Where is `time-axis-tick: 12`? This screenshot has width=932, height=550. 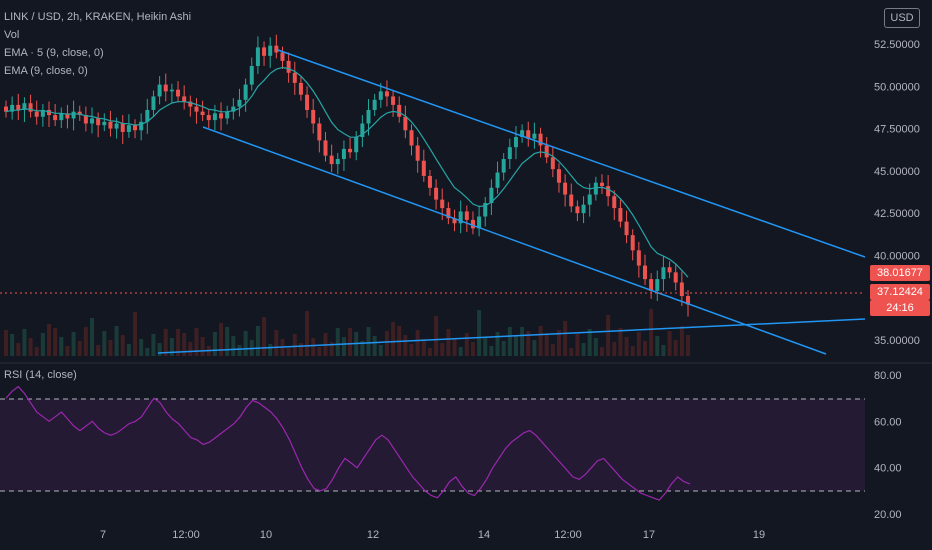 time-axis-tick: 12 is located at coordinates (373, 535).